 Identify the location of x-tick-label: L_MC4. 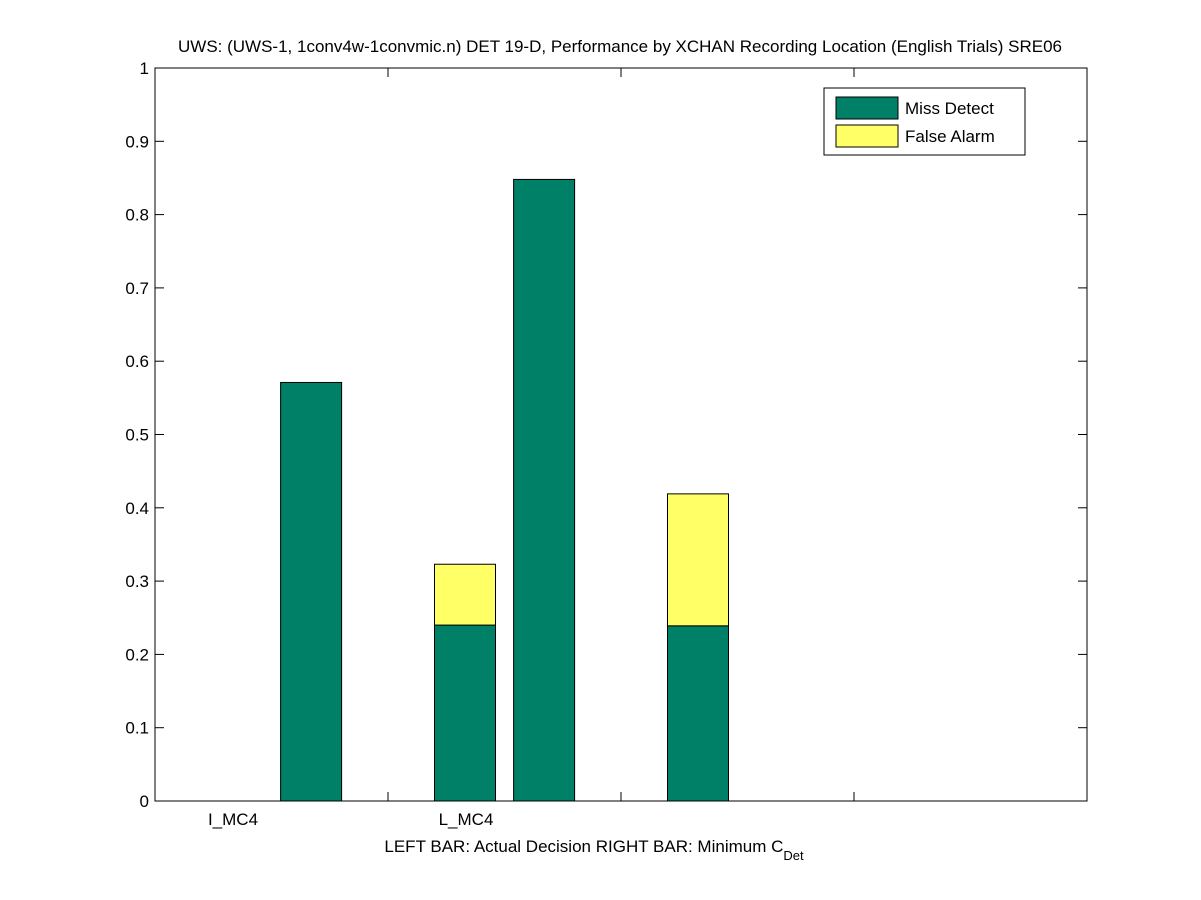
(466, 819).